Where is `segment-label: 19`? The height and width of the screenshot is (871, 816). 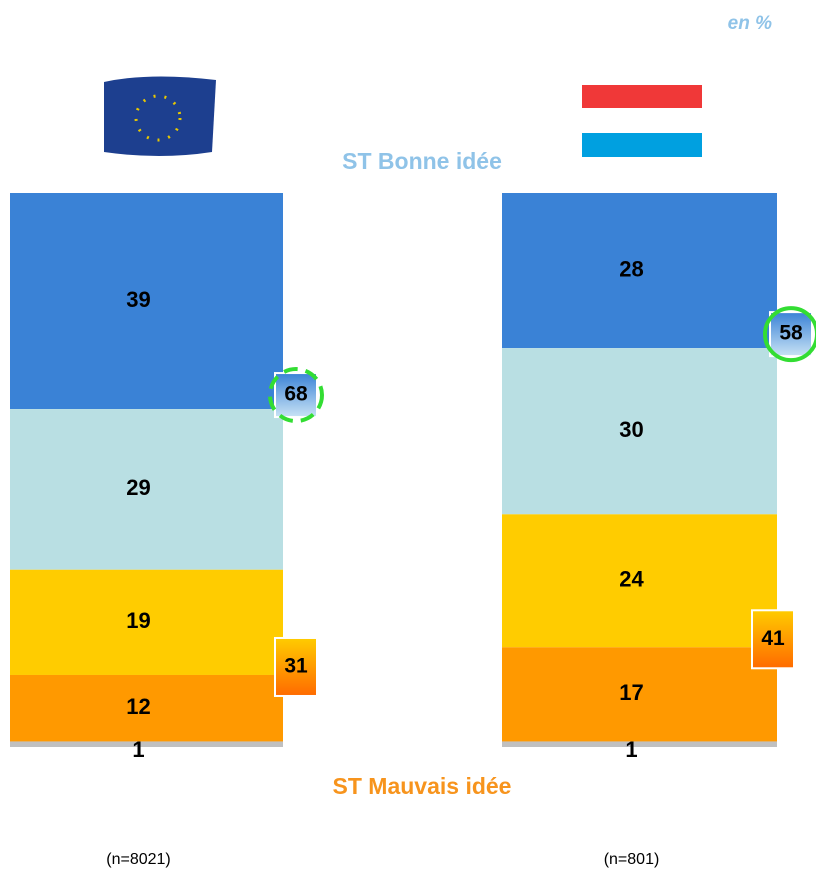 segment-label: 19 is located at coordinates (138, 620).